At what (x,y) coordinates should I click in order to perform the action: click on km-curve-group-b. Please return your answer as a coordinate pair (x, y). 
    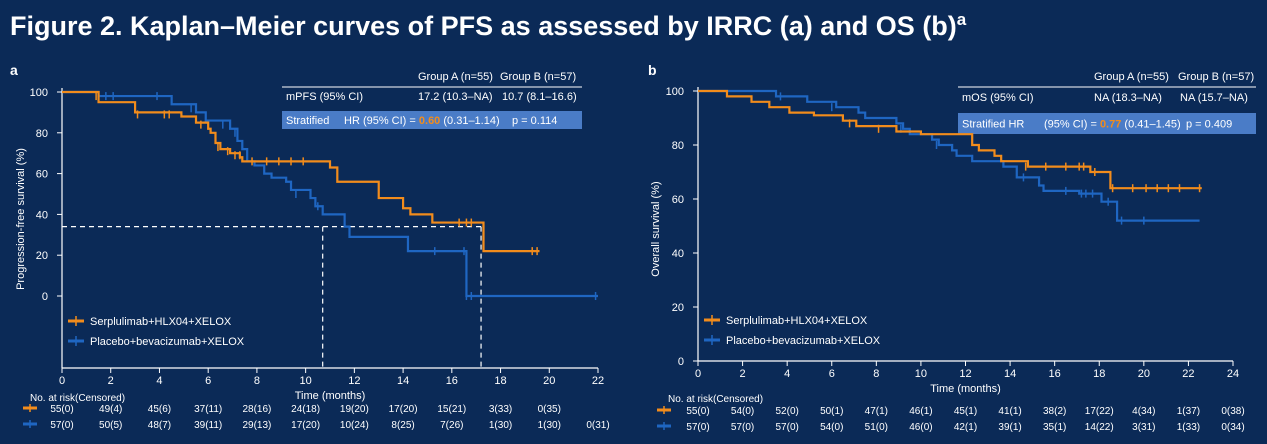
    Looking at the image, I should click on (949, 155).